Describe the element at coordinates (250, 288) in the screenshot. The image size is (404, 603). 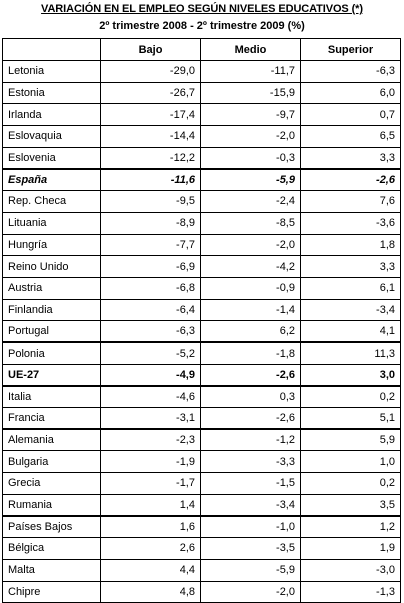
I see `medio-cell: -0,9` at that location.